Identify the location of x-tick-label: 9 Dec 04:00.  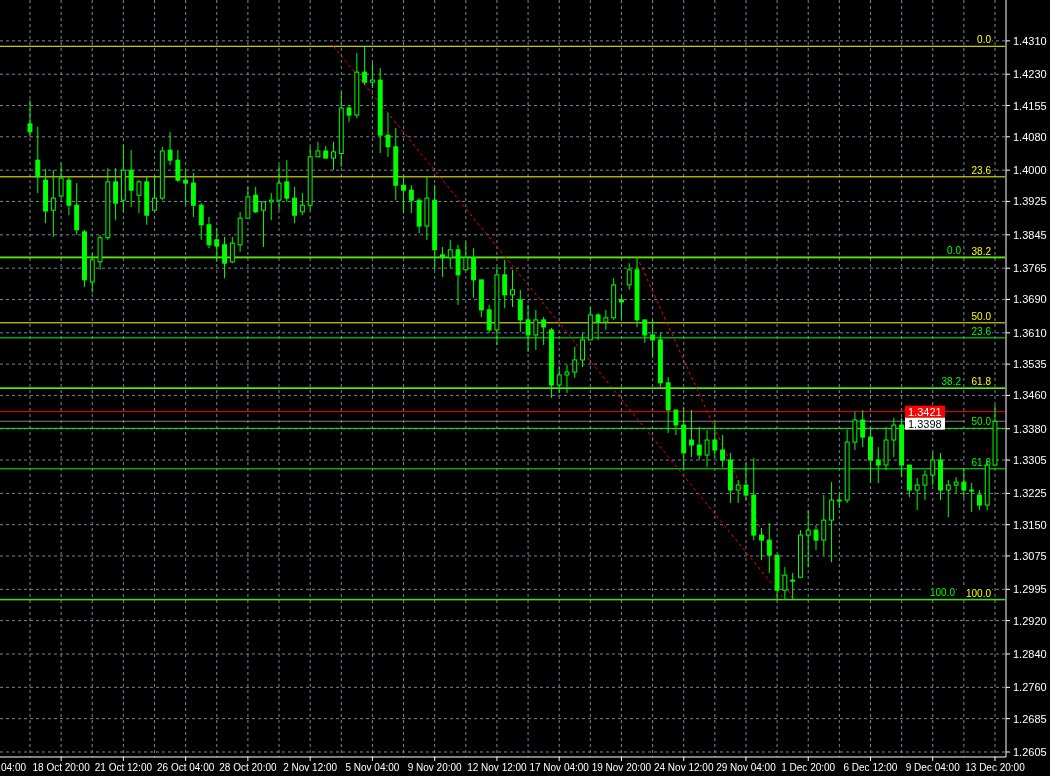
(933, 767).